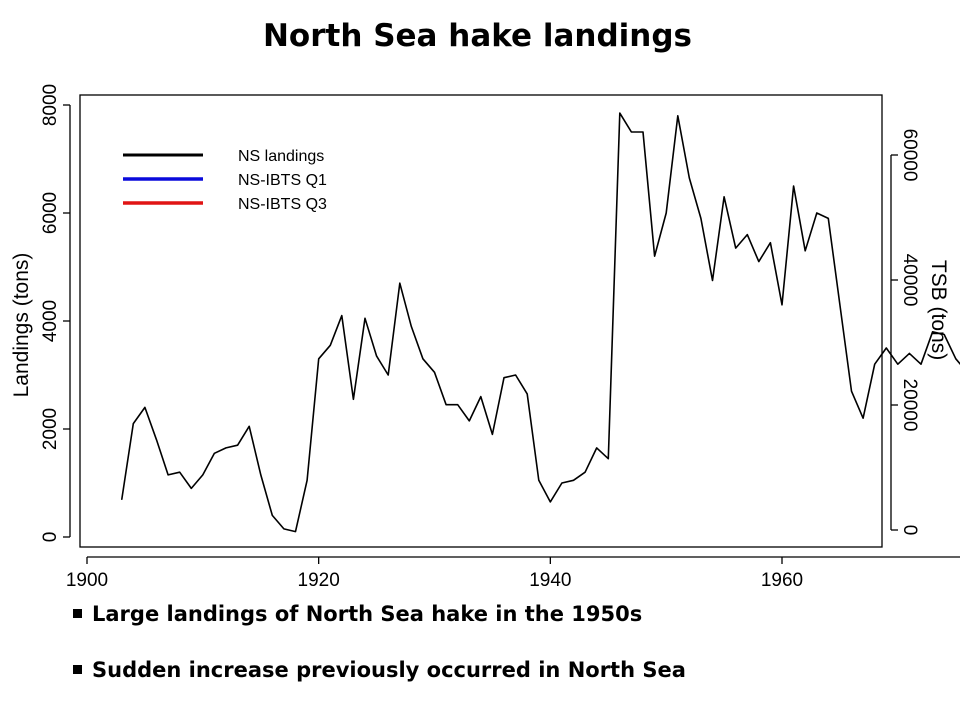  Describe the element at coordinates (281, 156) in the screenshot. I see `legend-label: NS landings` at that location.